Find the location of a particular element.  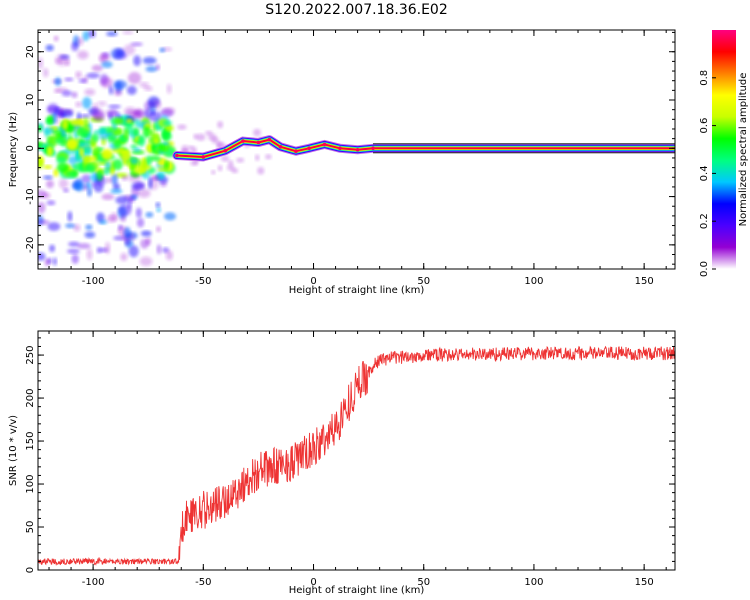

page-title: S120.2022.007.18.36.E02 is located at coordinates (356, 10).